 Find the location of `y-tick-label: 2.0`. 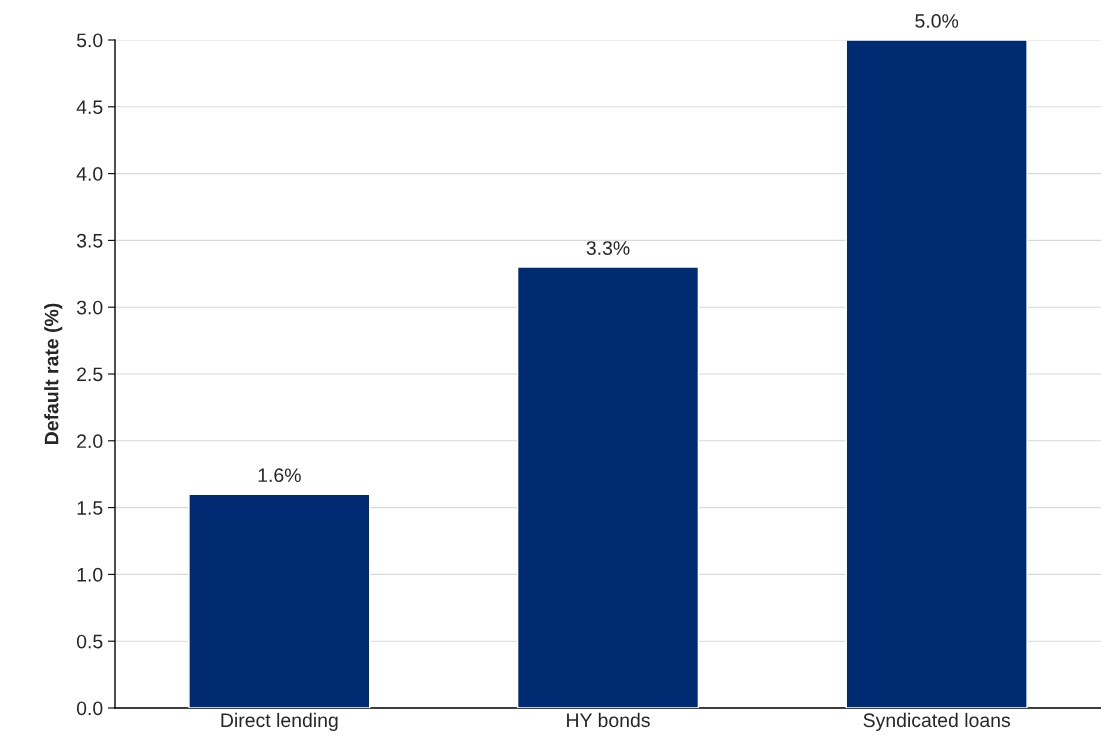

y-tick-label: 2.0 is located at coordinates (90, 441).